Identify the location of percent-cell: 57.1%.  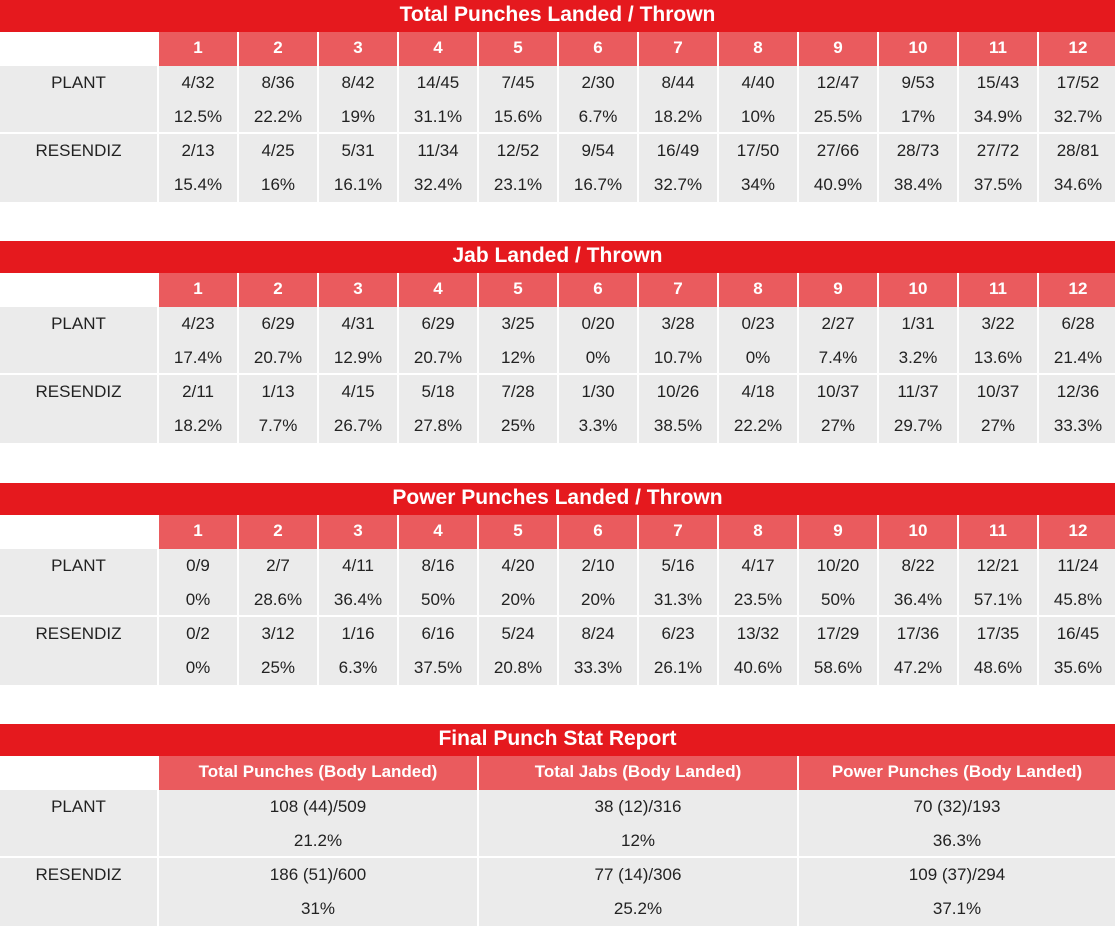
(997, 599).